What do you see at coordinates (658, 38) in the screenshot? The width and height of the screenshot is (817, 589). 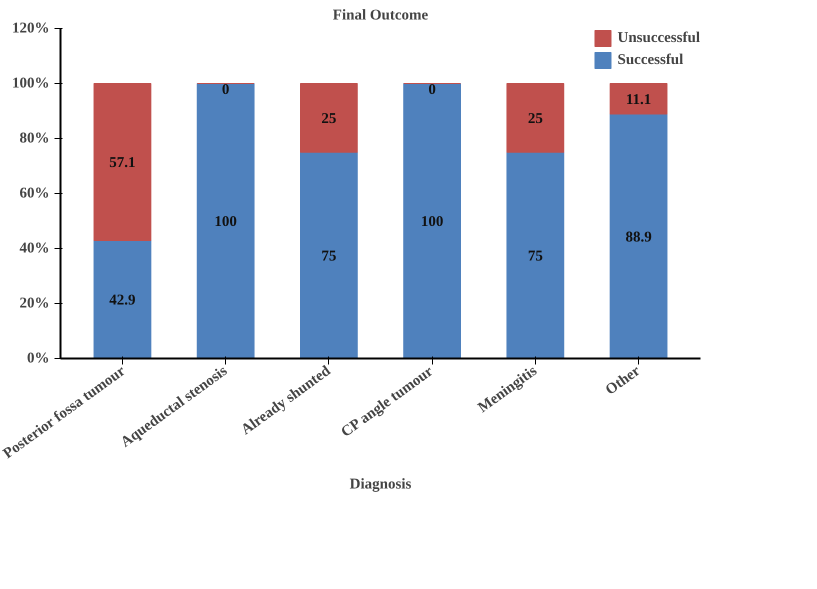 I see `legend-label: Unsuccessful` at bounding box center [658, 38].